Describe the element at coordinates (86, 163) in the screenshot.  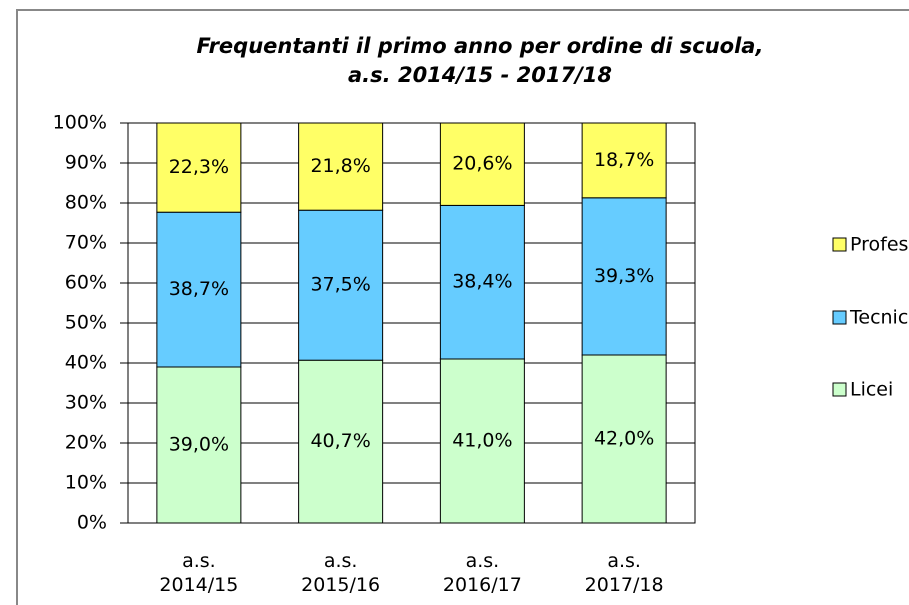
I see `y-tick-label: 90%` at that location.